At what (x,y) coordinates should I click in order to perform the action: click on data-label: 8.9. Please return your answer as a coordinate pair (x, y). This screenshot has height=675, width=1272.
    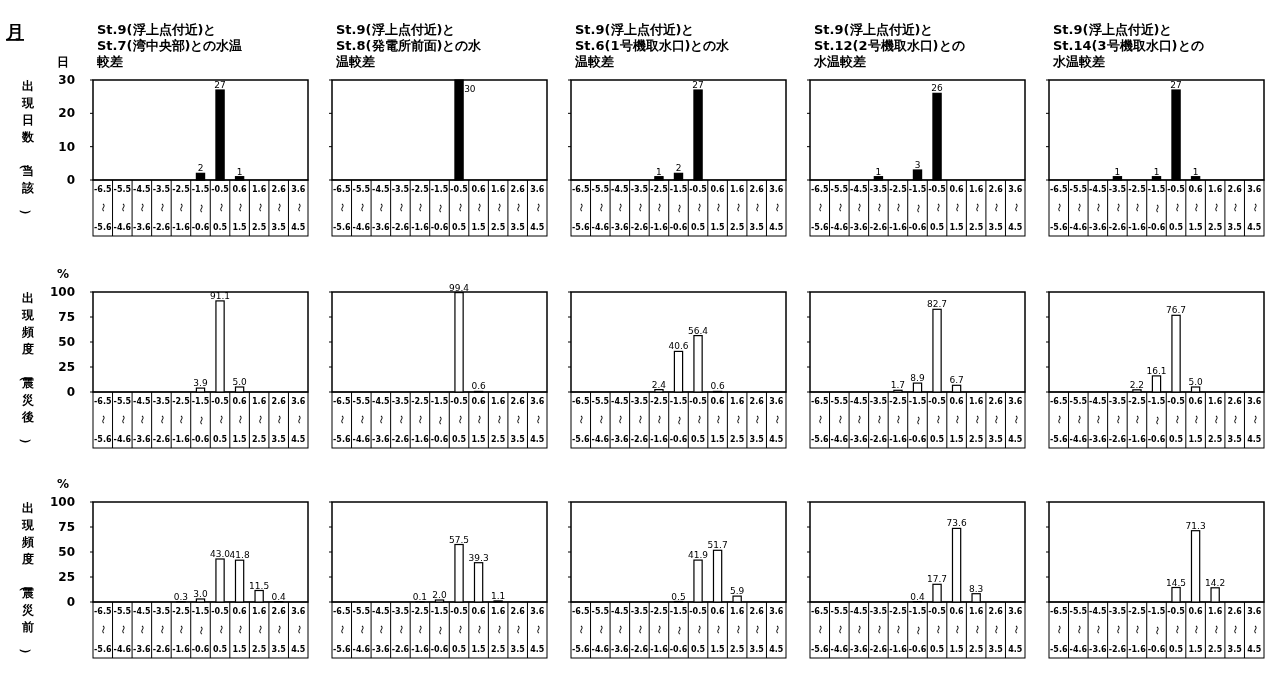
    Looking at the image, I should click on (917, 378).